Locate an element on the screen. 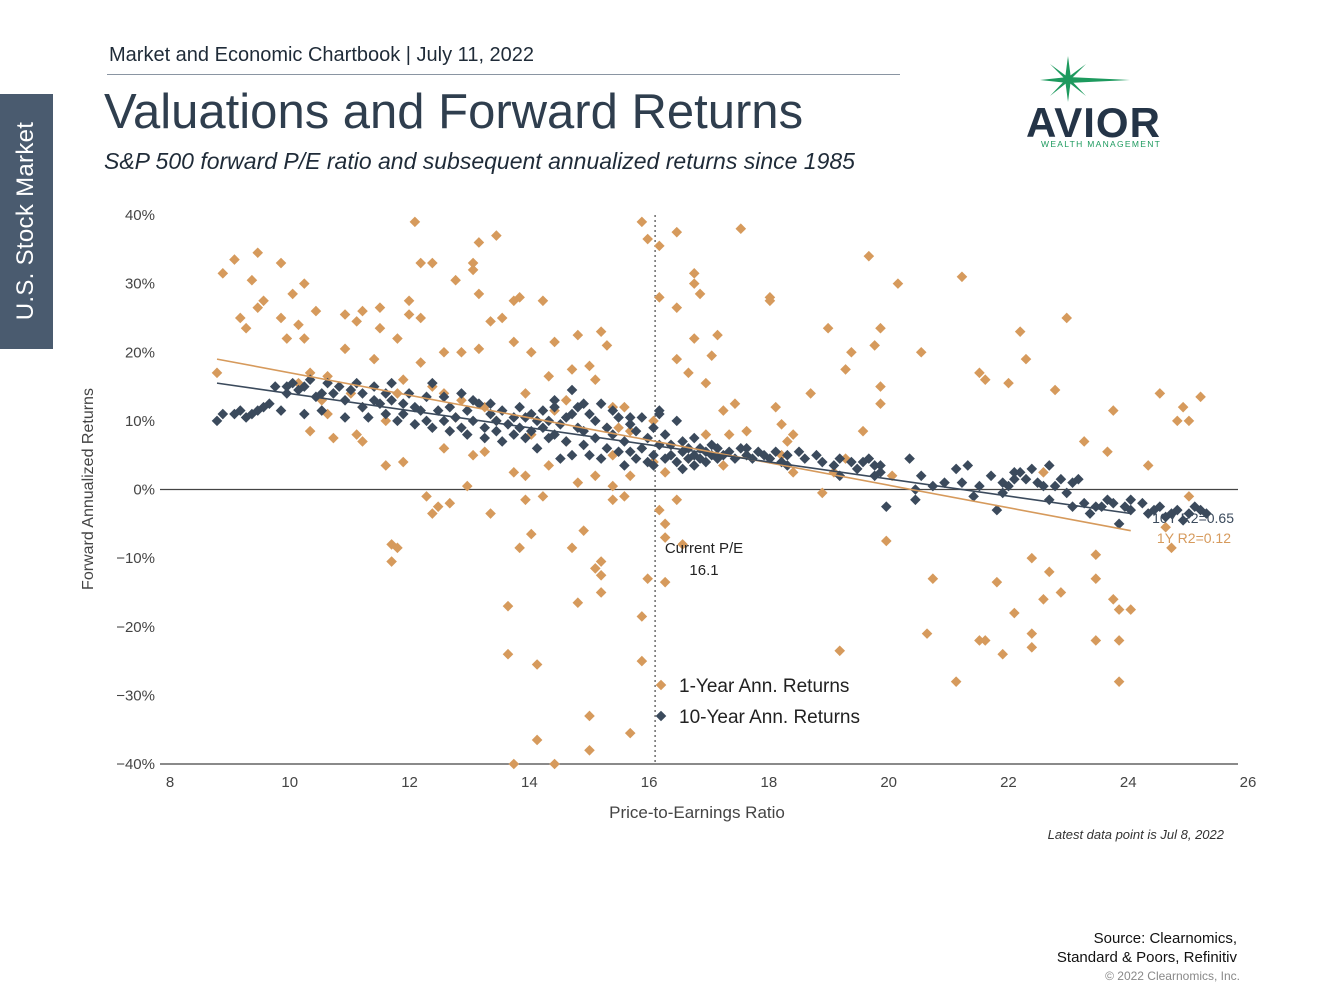  x-tick-label: 8 is located at coordinates (170, 782).